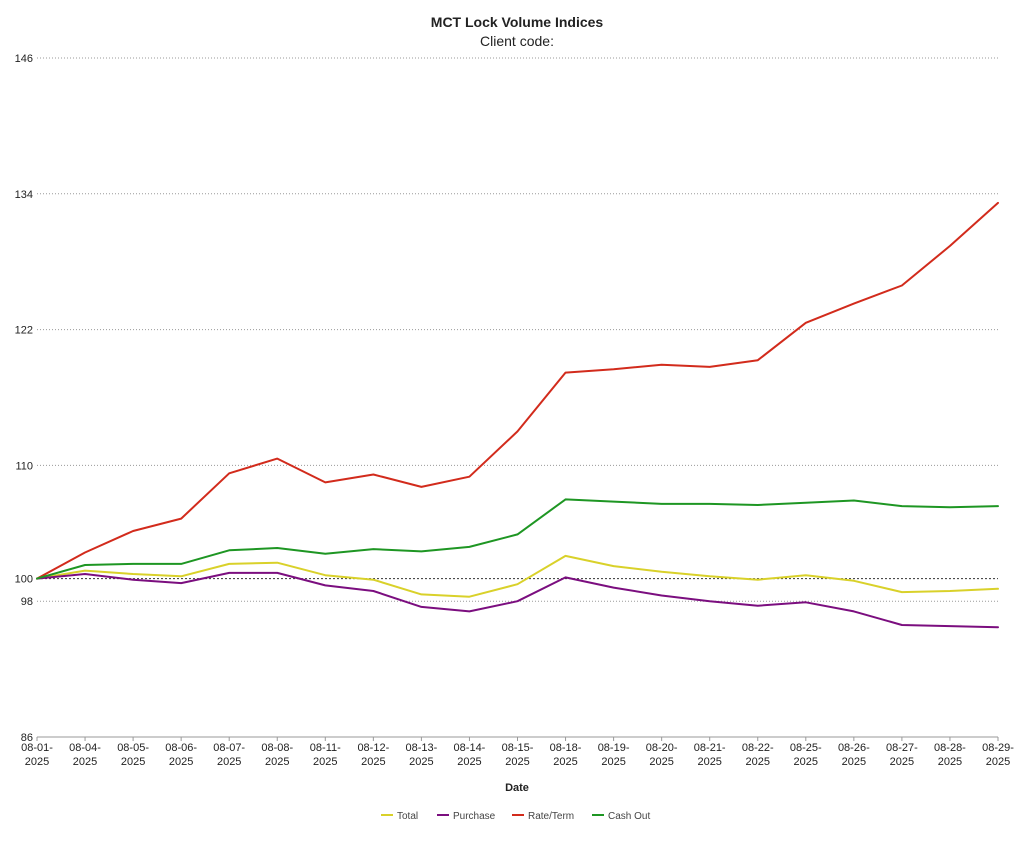  Describe the element at coordinates (662, 755) in the screenshot. I see `x-tick-label: 08-20-2025` at that location.